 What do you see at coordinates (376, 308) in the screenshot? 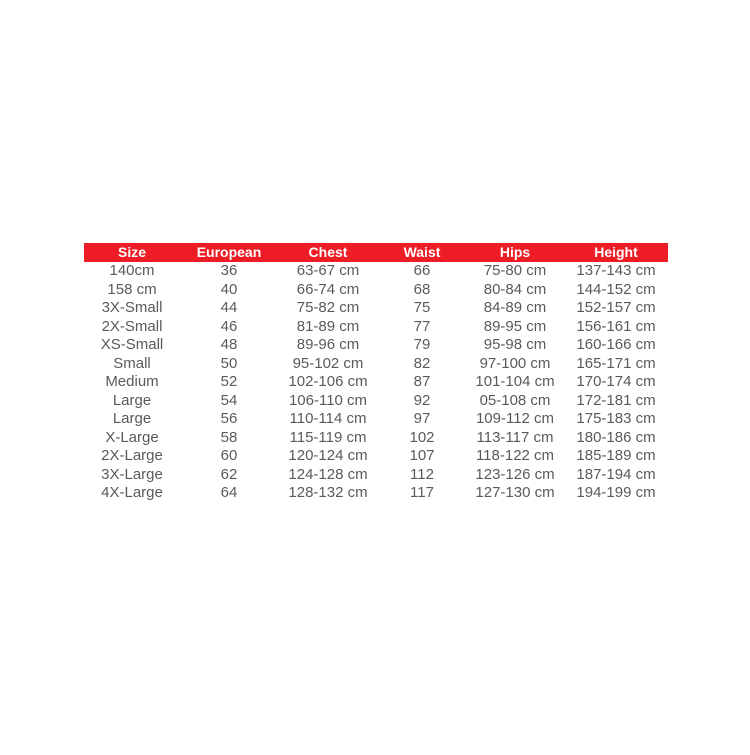
I see `table-row: 3X-Small 44 75-82 cm 75 84-89 cm 152-157 cm` at bounding box center [376, 308].